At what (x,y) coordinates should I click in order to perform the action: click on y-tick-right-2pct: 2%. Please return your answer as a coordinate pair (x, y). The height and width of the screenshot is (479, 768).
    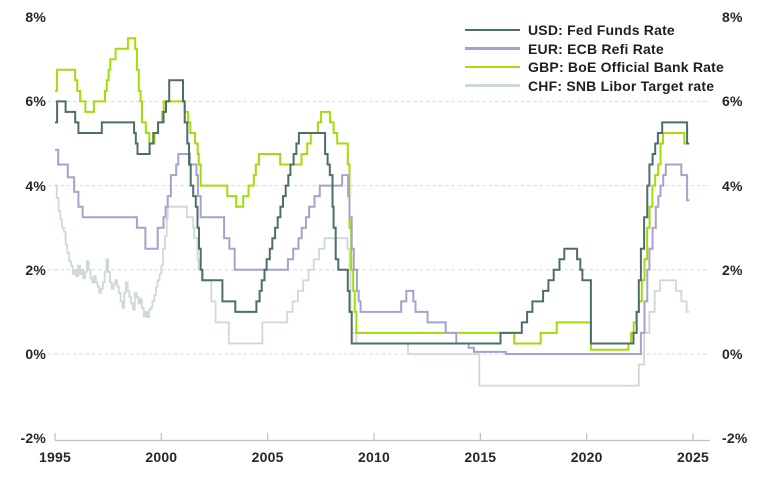
    Looking at the image, I should click on (732, 269).